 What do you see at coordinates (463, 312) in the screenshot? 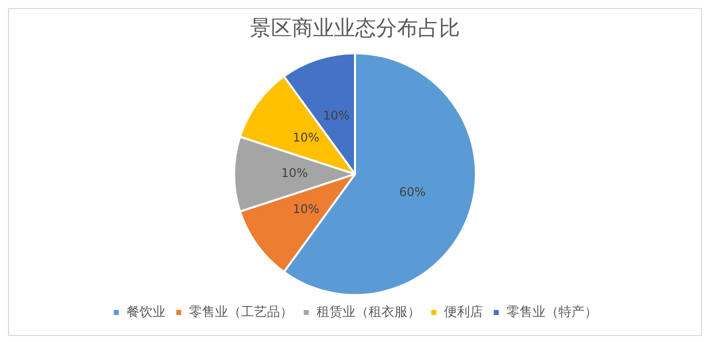
I see `legend-label: 便利店` at bounding box center [463, 312].